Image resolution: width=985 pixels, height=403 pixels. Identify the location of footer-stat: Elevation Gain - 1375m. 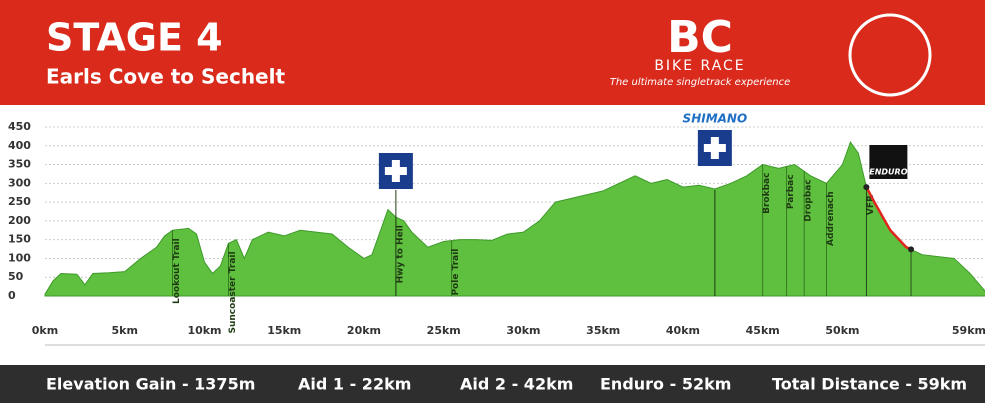
(150, 384).